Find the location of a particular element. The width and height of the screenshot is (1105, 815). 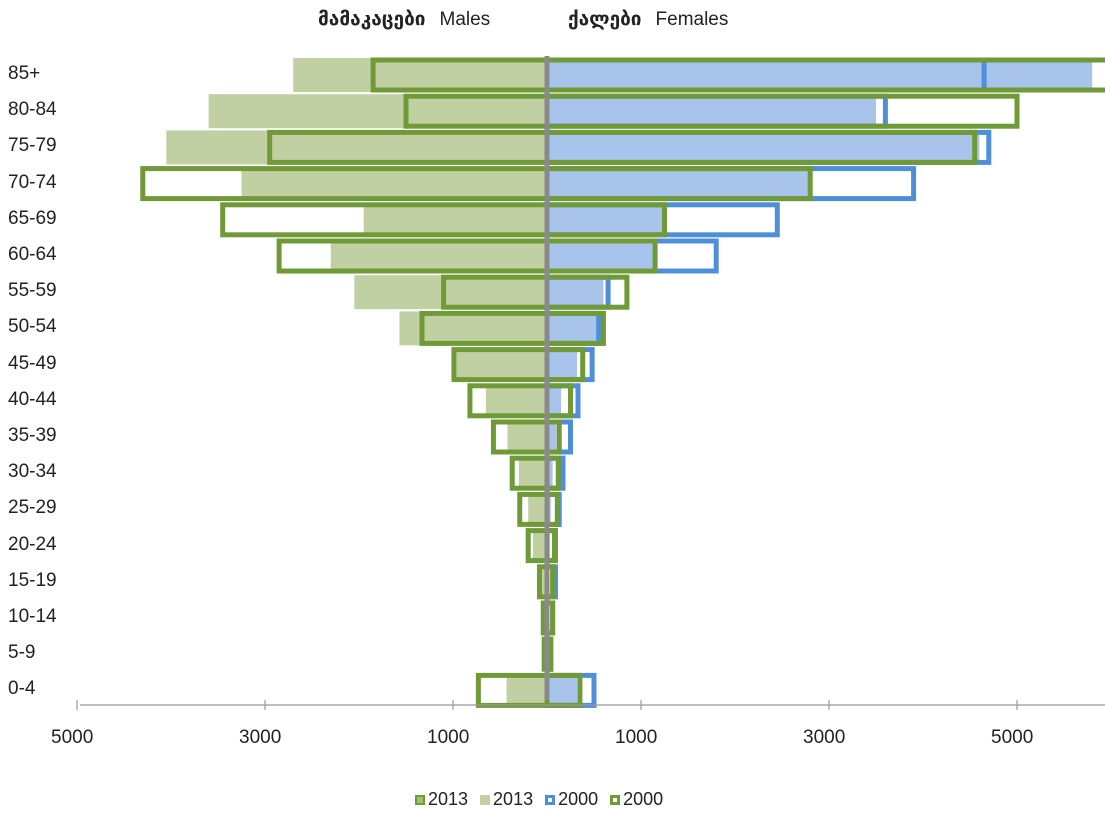

category-label: 60-64 is located at coordinates (32, 254).